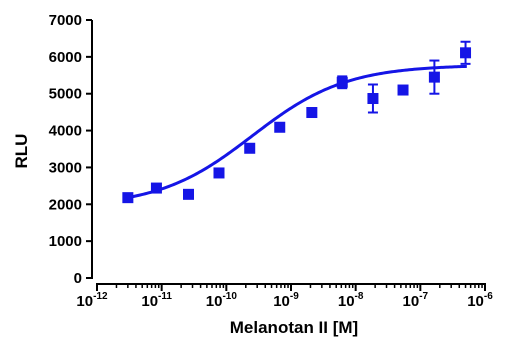 The image size is (507, 341). What do you see at coordinates (65, 20) in the screenshot?
I see `y-tick-label: 7000` at bounding box center [65, 20].